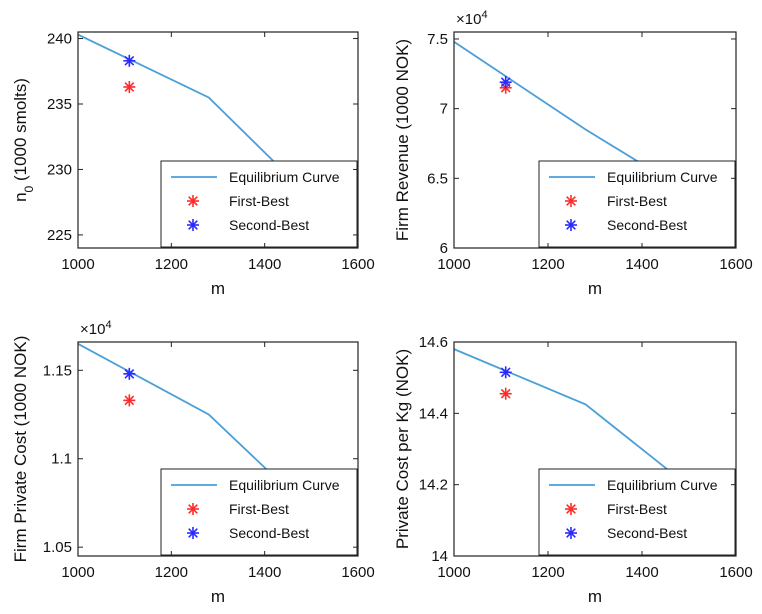 The image size is (762, 614). I want to click on y-tick-label: 7.5, so click(437, 39).